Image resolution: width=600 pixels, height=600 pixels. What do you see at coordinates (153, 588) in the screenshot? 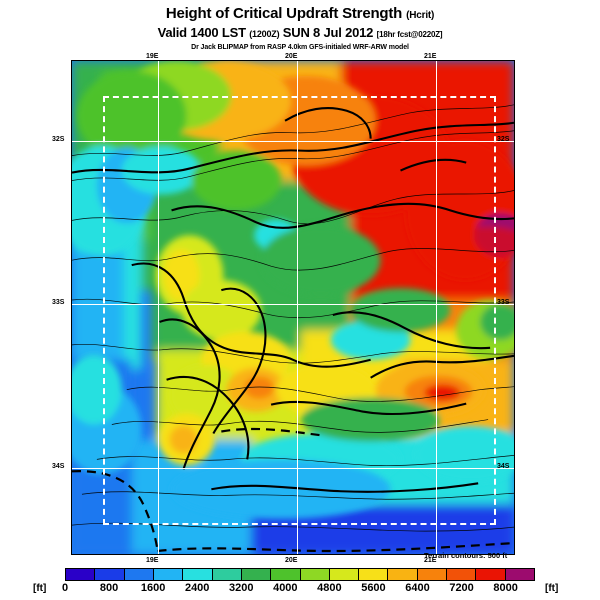
I see `colorbar-tick-1600: 1600` at bounding box center [153, 588].